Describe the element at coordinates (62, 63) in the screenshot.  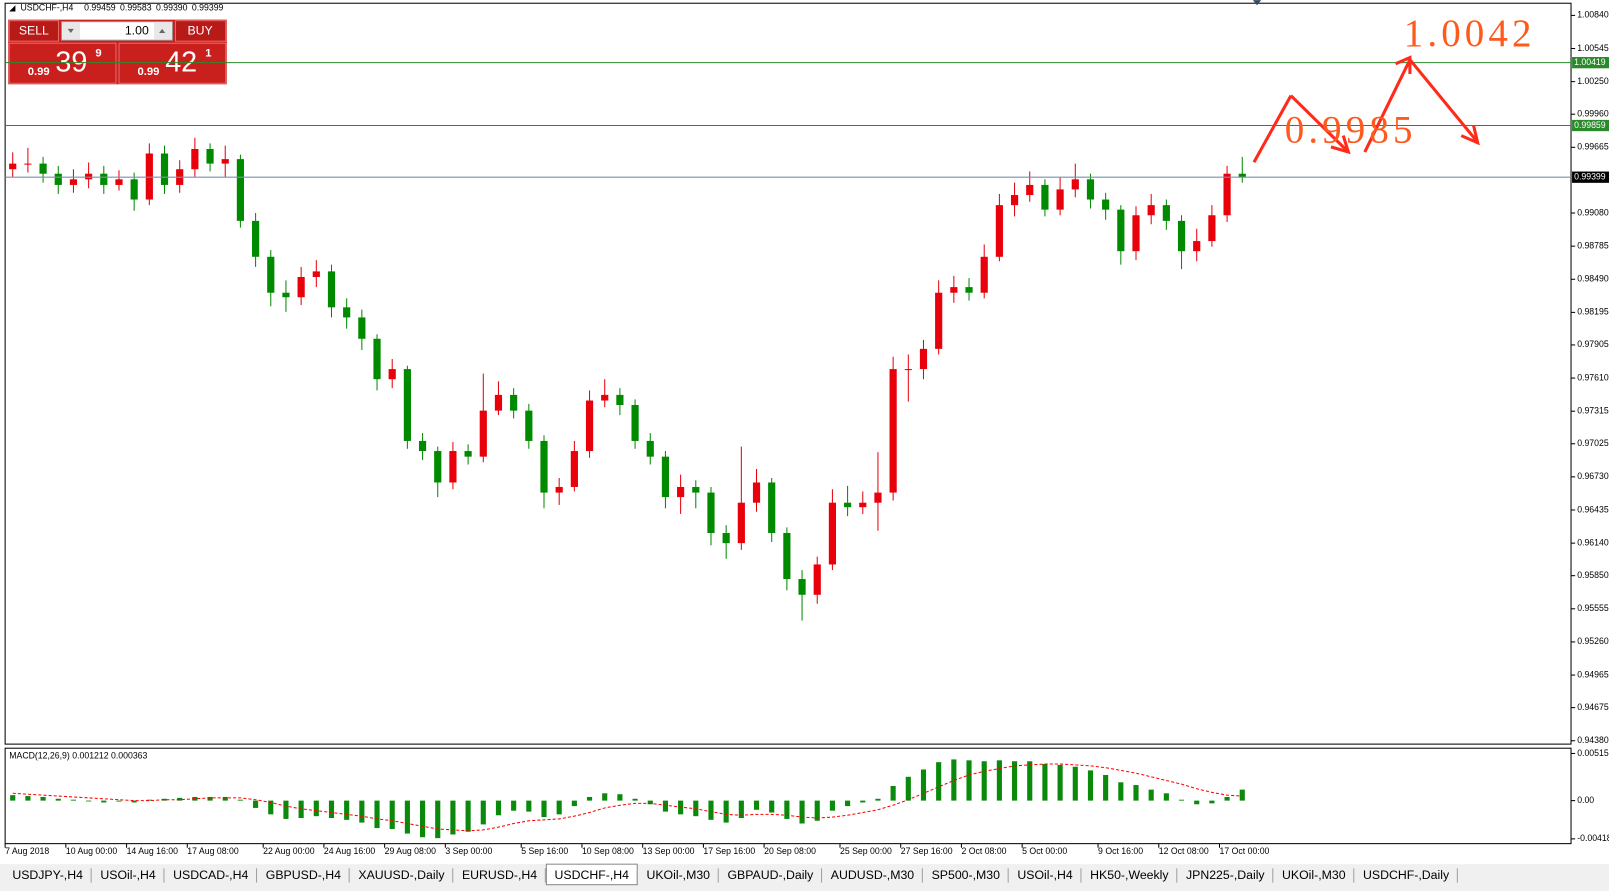
I see `sell-price-box` at that location.